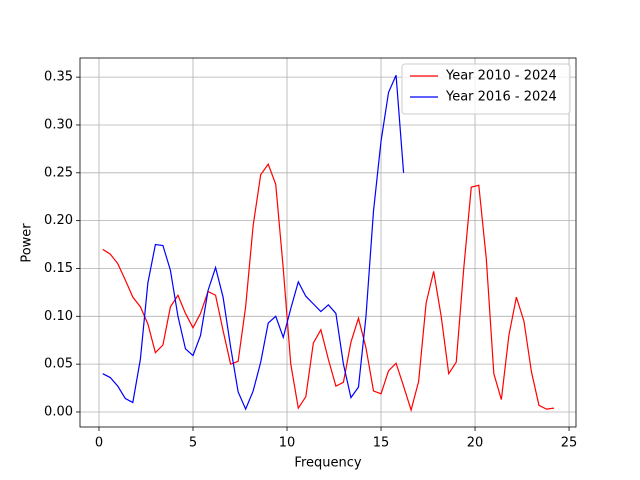 The height and width of the screenshot is (480, 640). What do you see at coordinates (193, 443) in the screenshot?
I see `x-tick-label: 5` at bounding box center [193, 443].